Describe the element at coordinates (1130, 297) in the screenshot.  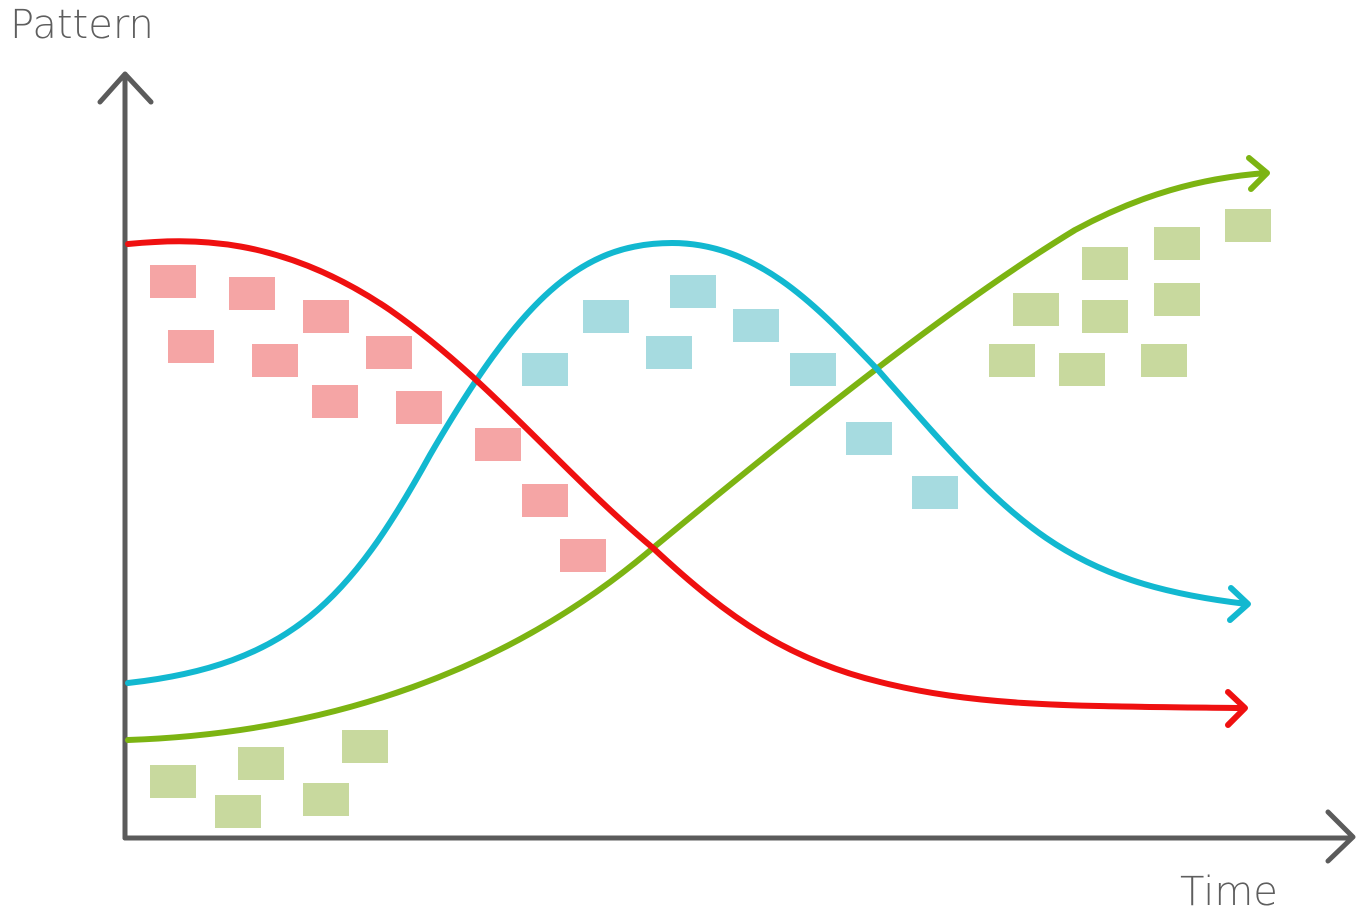
I see `green-note-cluster-right` at that location.